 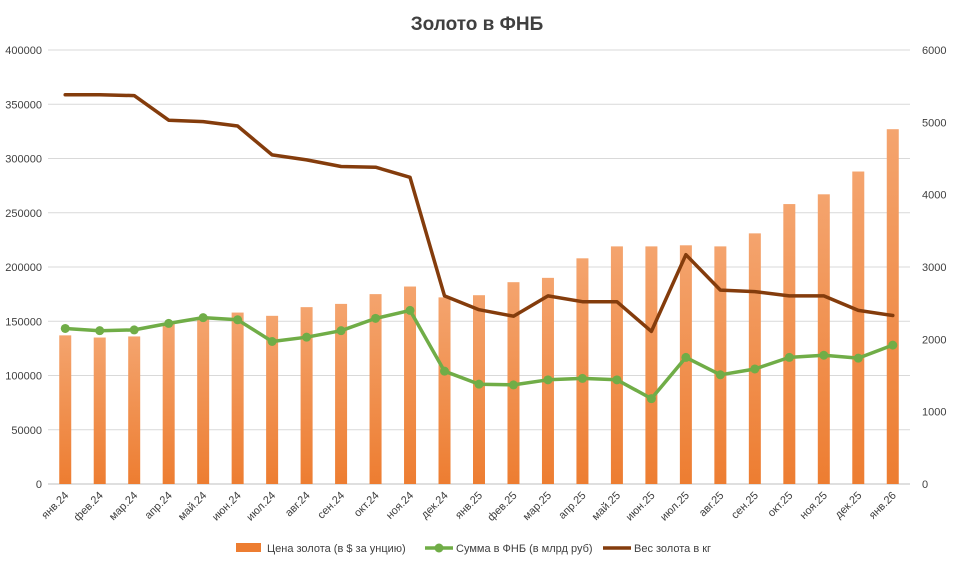 I want to click on left-axis-tick-label: 250000, so click(x=23, y=214).